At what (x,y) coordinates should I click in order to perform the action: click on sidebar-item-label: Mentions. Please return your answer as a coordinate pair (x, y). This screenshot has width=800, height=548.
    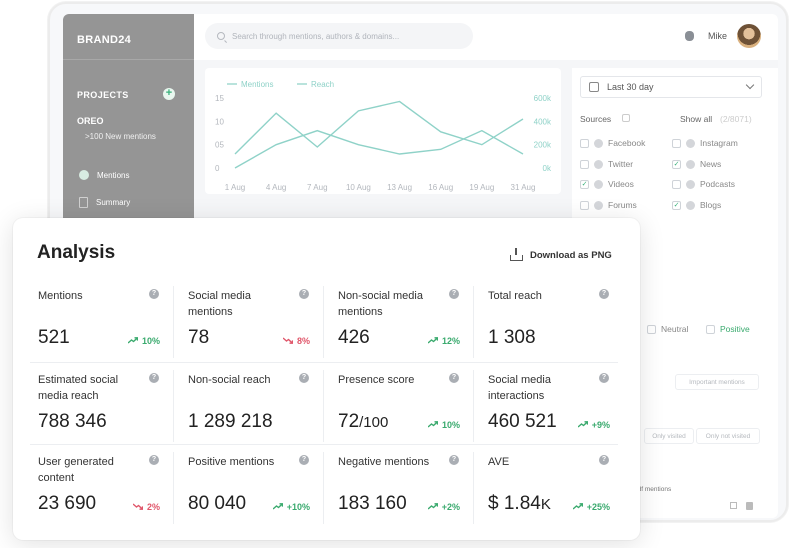
    Looking at the image, I should click on (113, 175).